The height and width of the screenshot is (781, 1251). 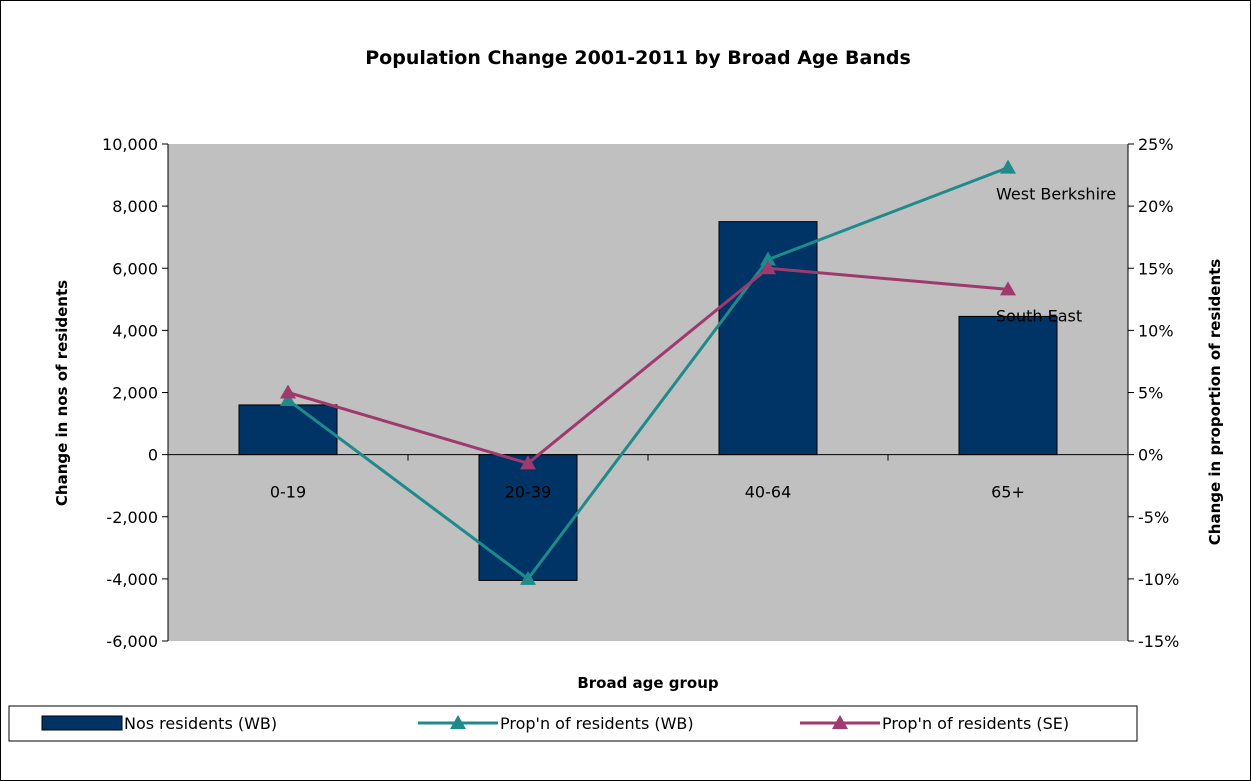 What do you see at coordinates (1056, 194) in the screenshot?
I see `annotation-label-1: West Berkshire` at bounding box center [1056, 194].